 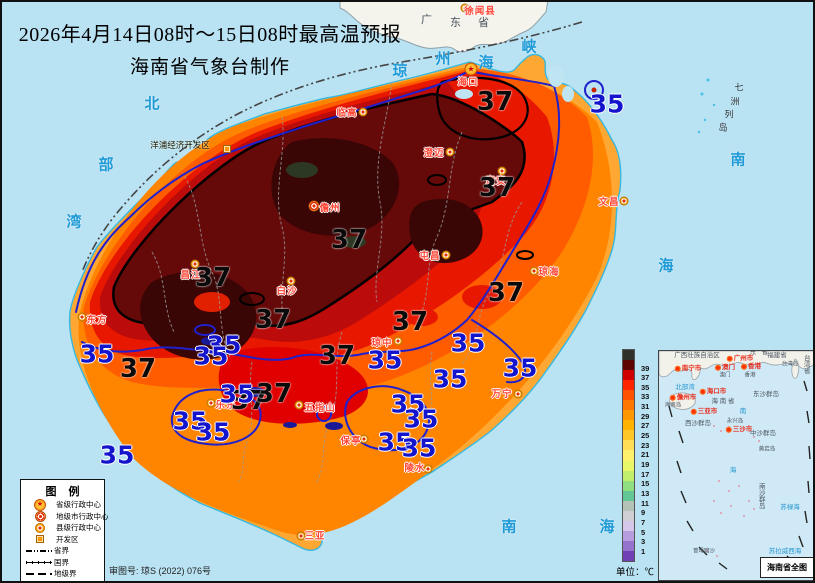 What do you see at coordinates (643, 513) in the screenshot?
I see `scale-tick: 9` at bounding box center [643, 513].